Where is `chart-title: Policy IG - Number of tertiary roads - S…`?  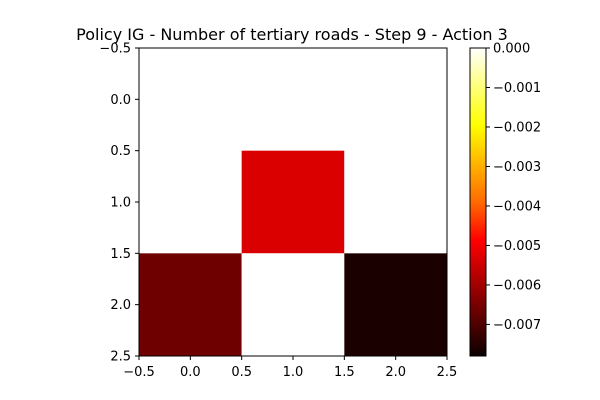 chart-title: Policy IG - Number of tertiary roads - S… is located at coordinates (292, 34).